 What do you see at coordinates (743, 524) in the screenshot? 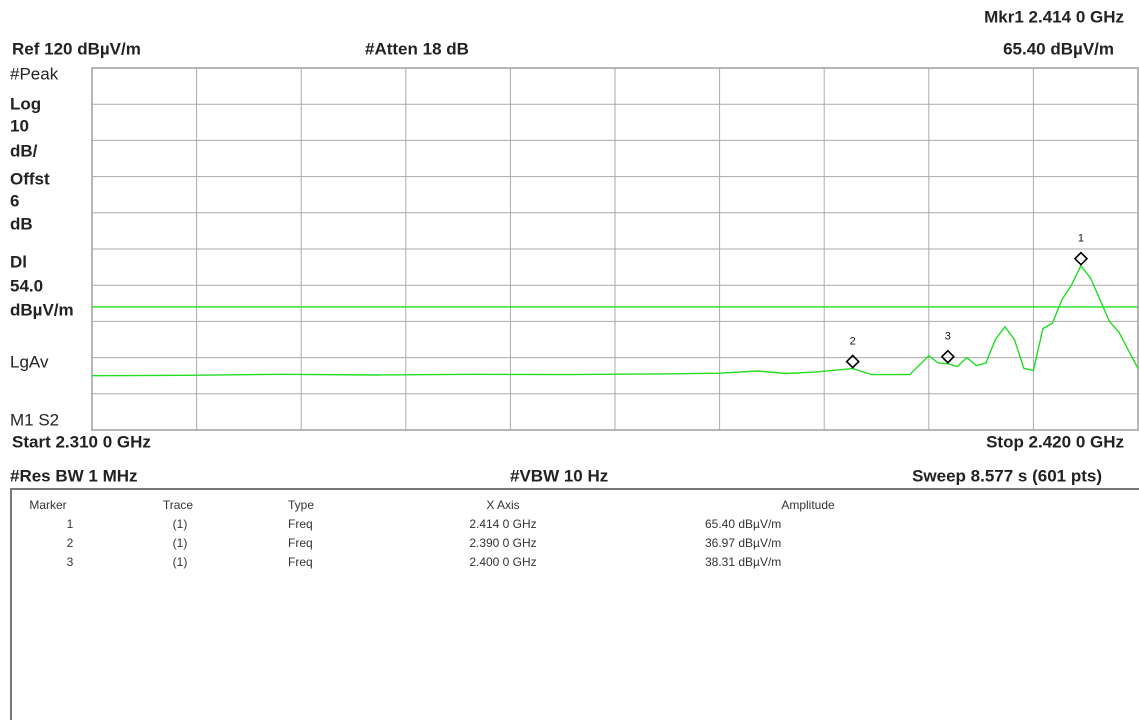
I see `table-cell: 65.40 dBµV/m` at bounding box center [743, 524].